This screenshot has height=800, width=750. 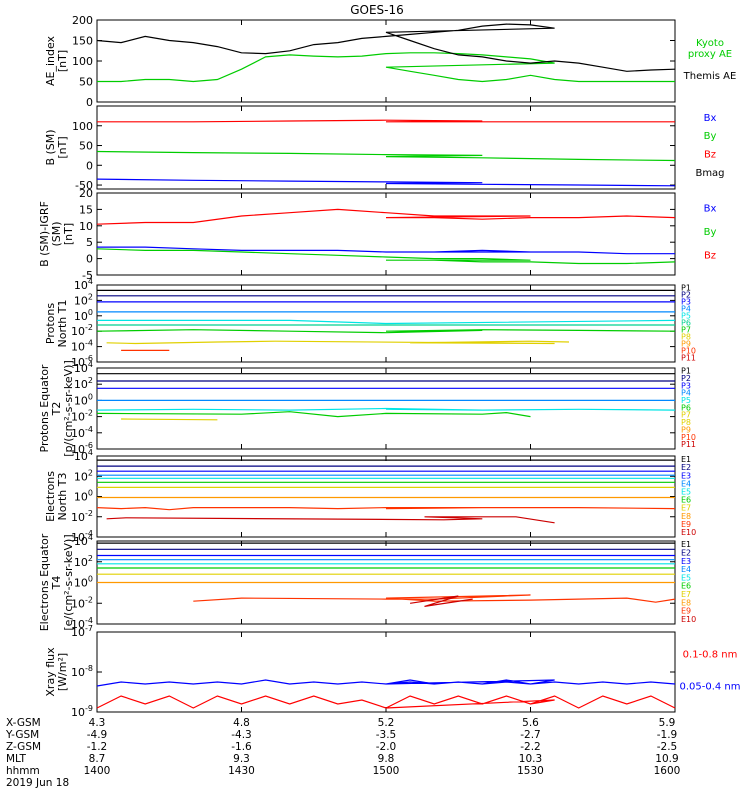 I want to click on footer-value: -2.7, so click(x=530, y=735).